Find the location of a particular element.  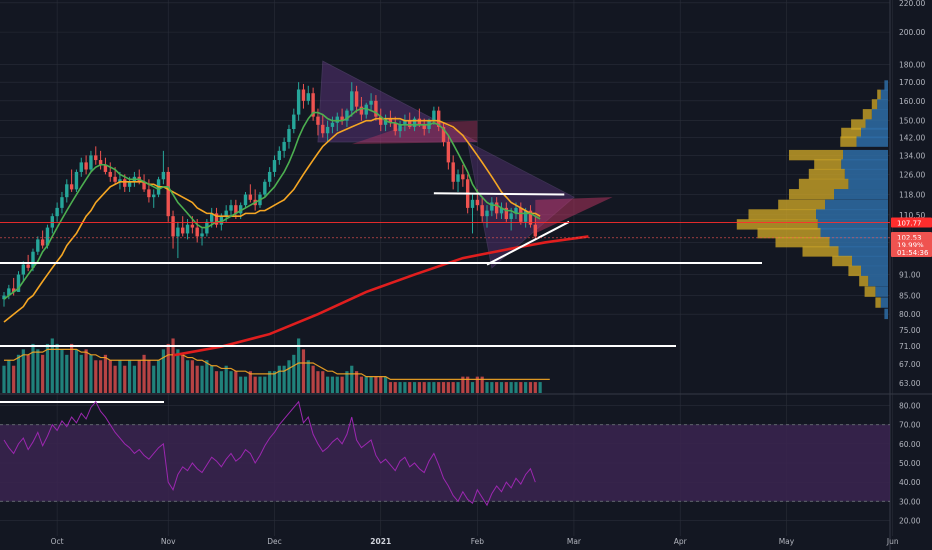

price-tick-label: 142.00 is located at coordinates (912, 138).